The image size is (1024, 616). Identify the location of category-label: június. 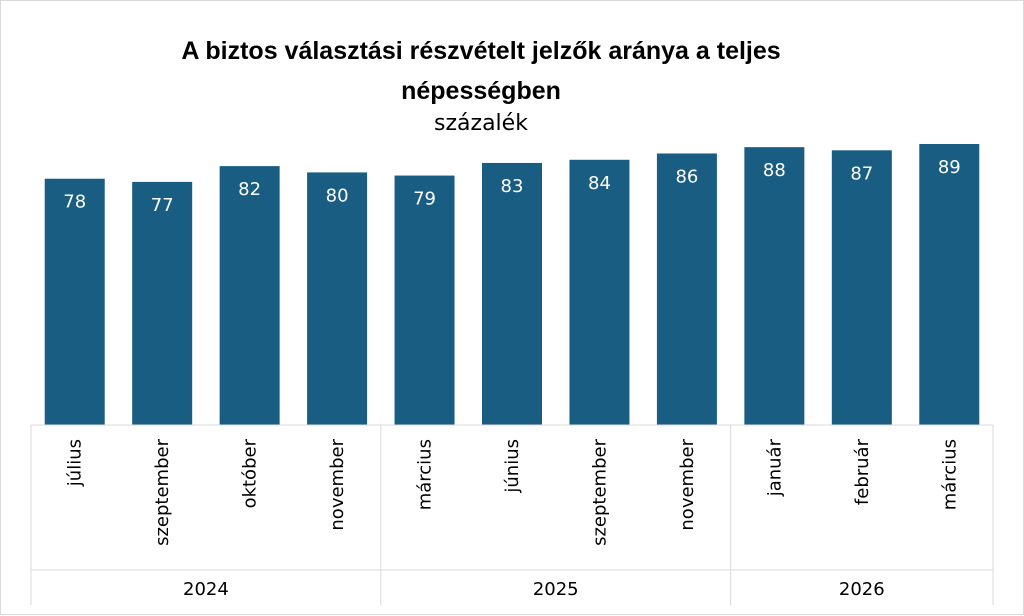
(512, 466).